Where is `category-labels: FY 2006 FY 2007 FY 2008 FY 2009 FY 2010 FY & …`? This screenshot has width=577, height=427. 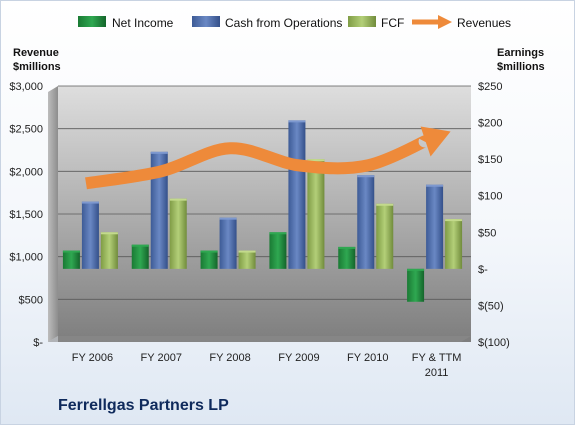
category-labels: FY 2006 FY 2007 FY 2008 FY 2009 FY 2010 FY & … is located at coordinates (267, 365).